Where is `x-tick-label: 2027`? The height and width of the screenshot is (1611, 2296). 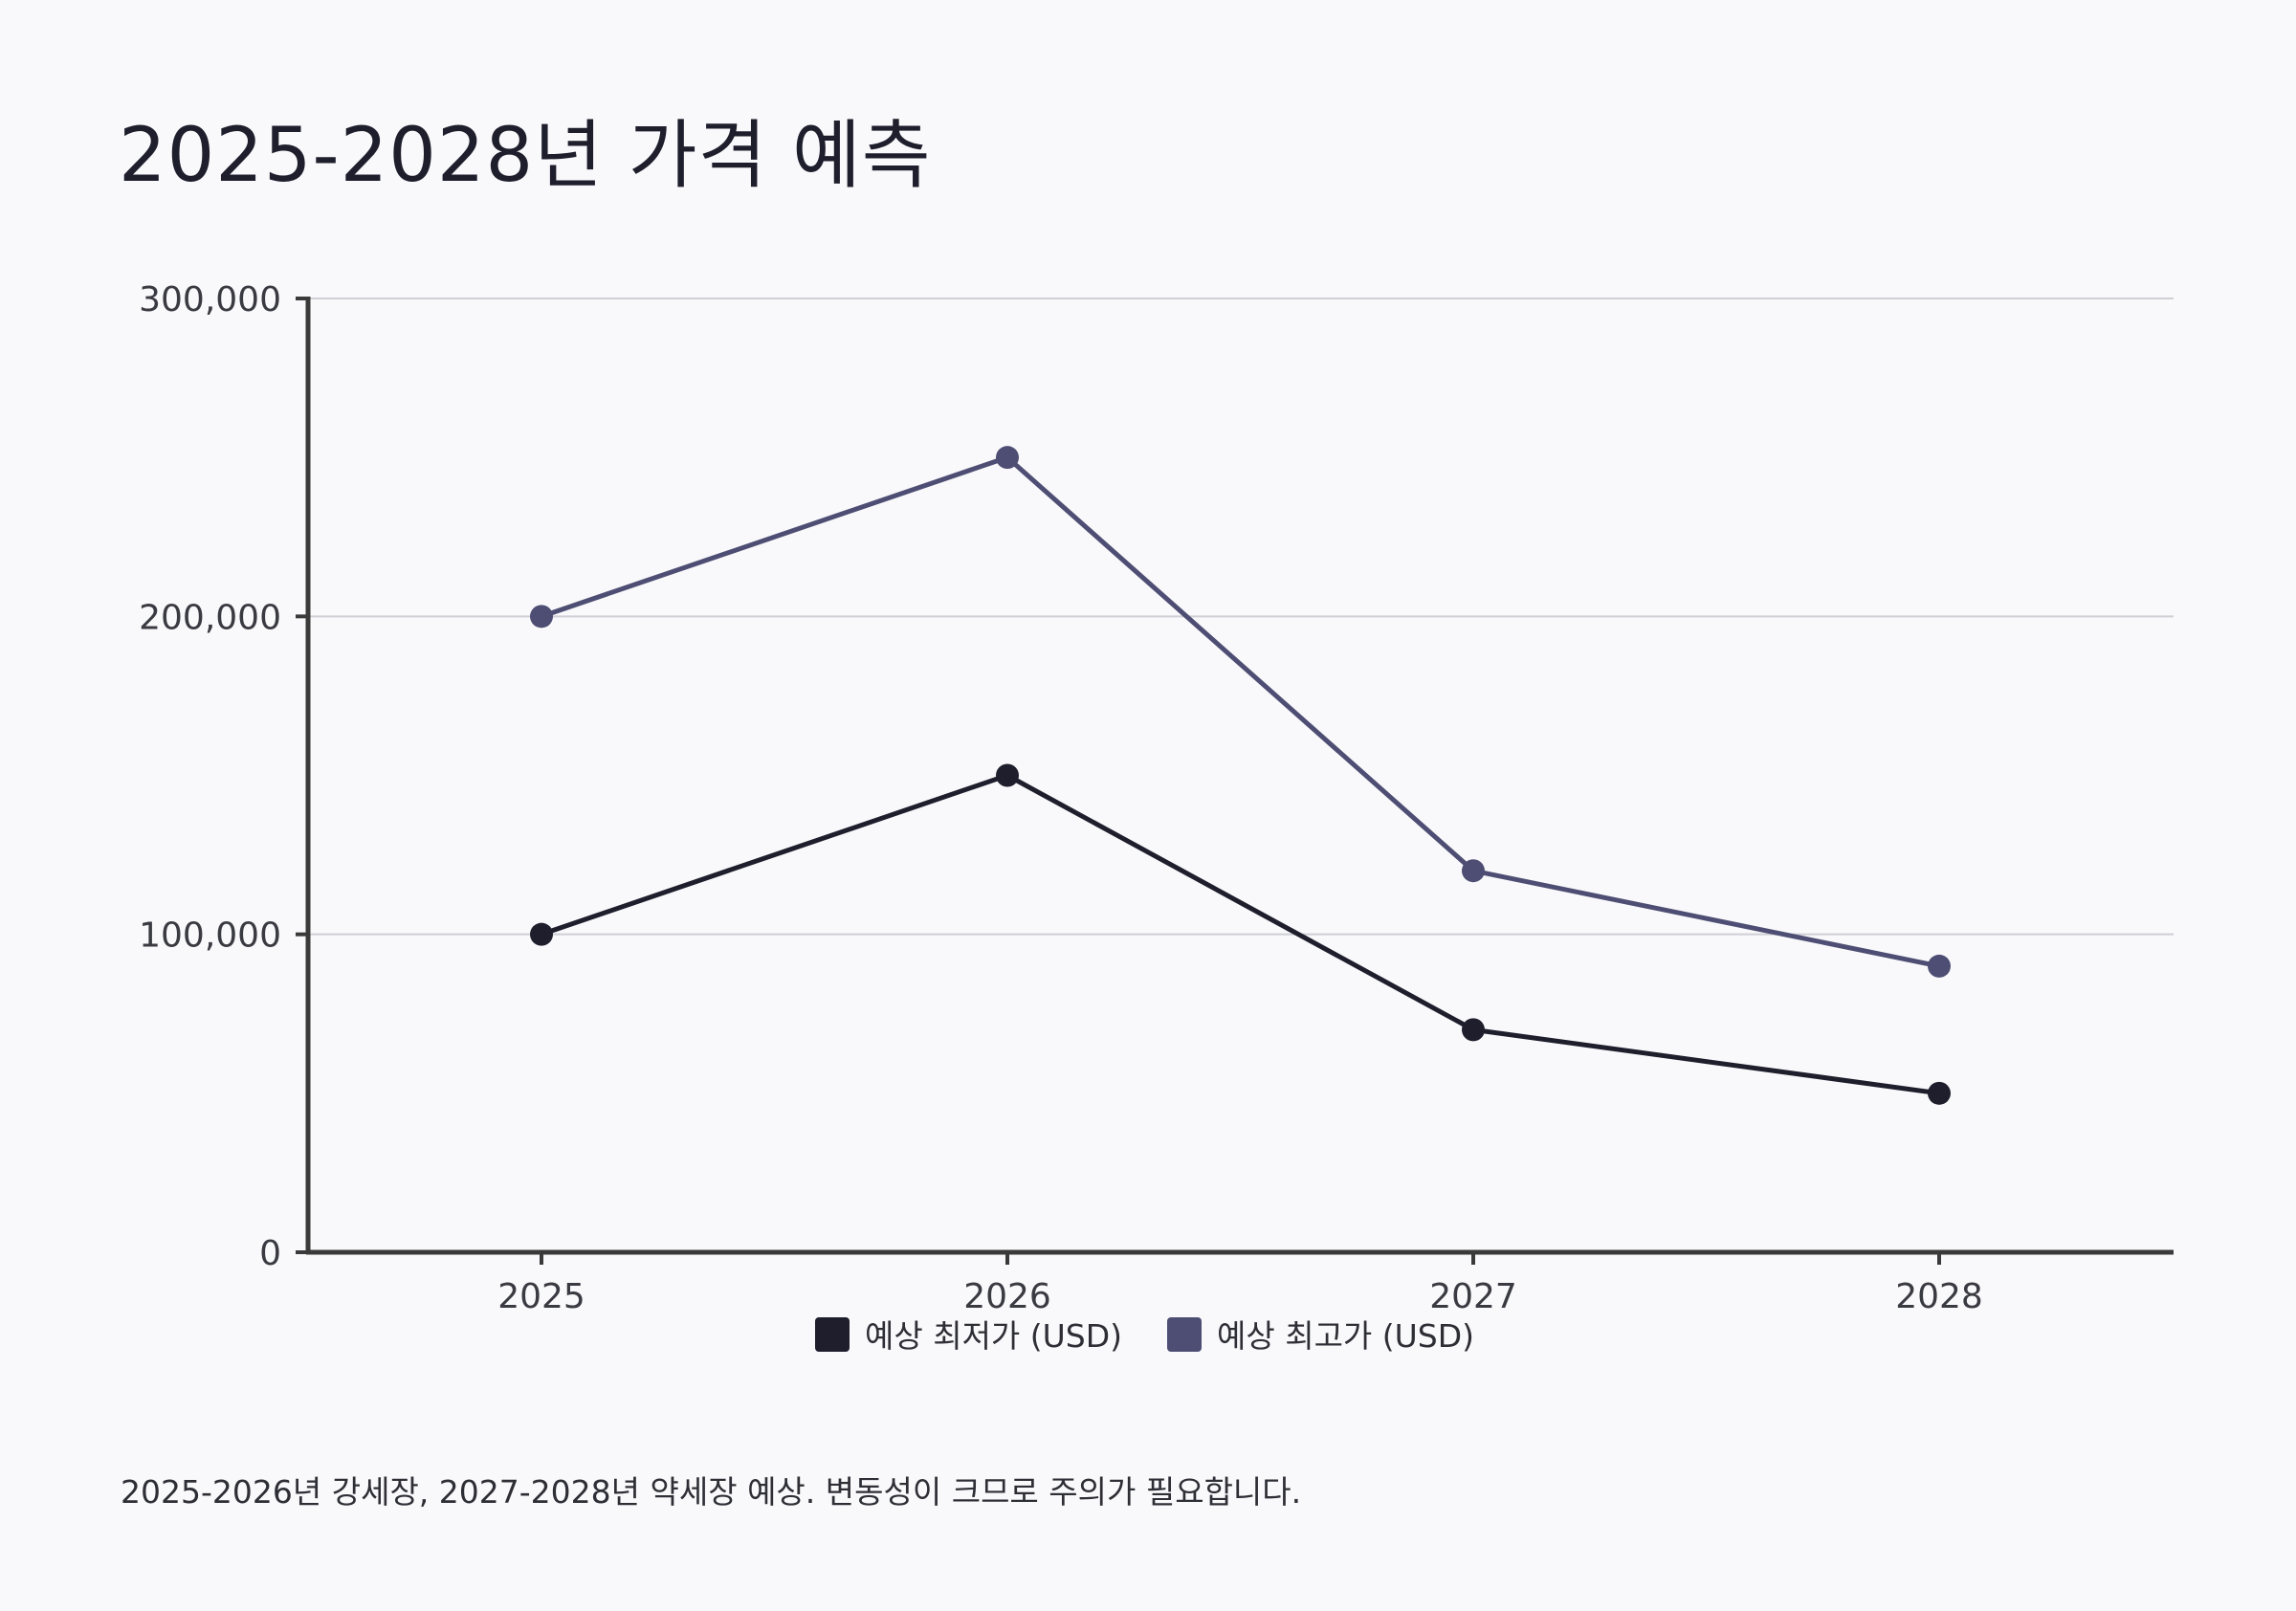
x-tick-label: 2027 is located at coordinates (1473, 1296).